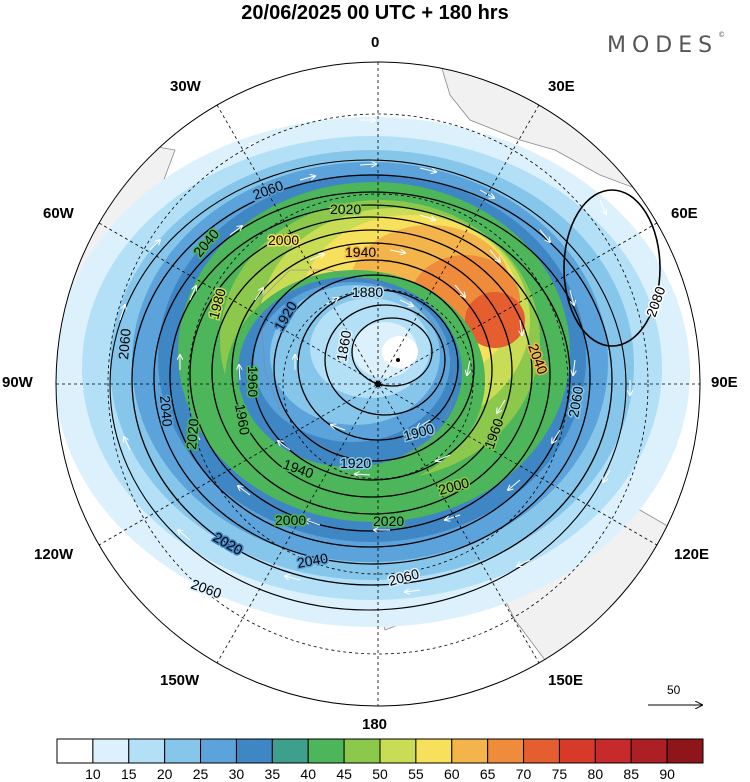 The image size is (750, 782). I want to click on south-pole-marker, so click(378, 384).